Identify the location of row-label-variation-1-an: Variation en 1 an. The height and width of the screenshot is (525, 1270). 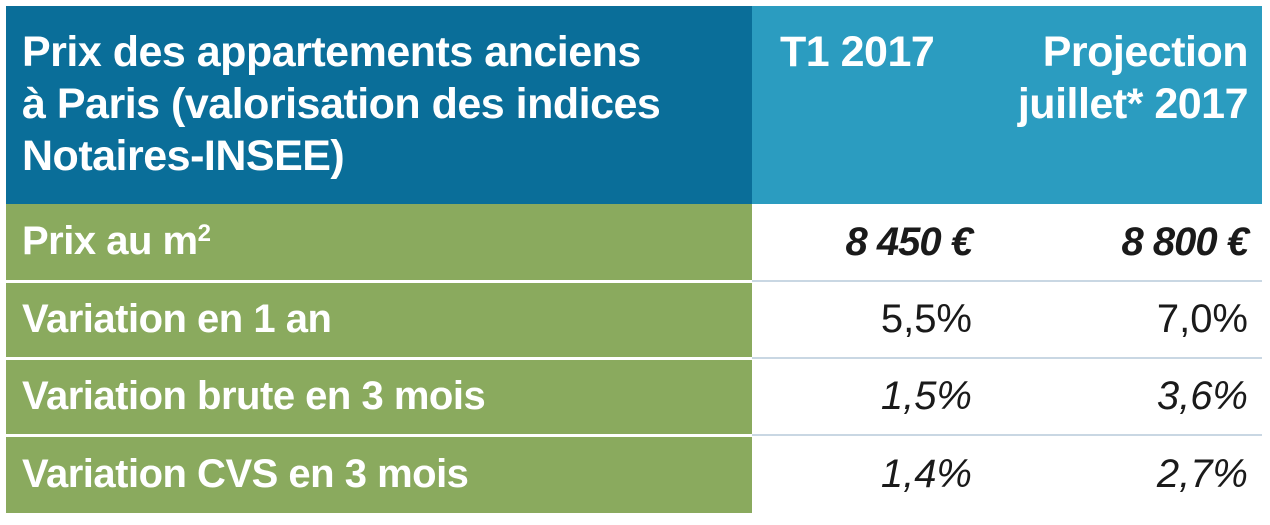
(379, 320).